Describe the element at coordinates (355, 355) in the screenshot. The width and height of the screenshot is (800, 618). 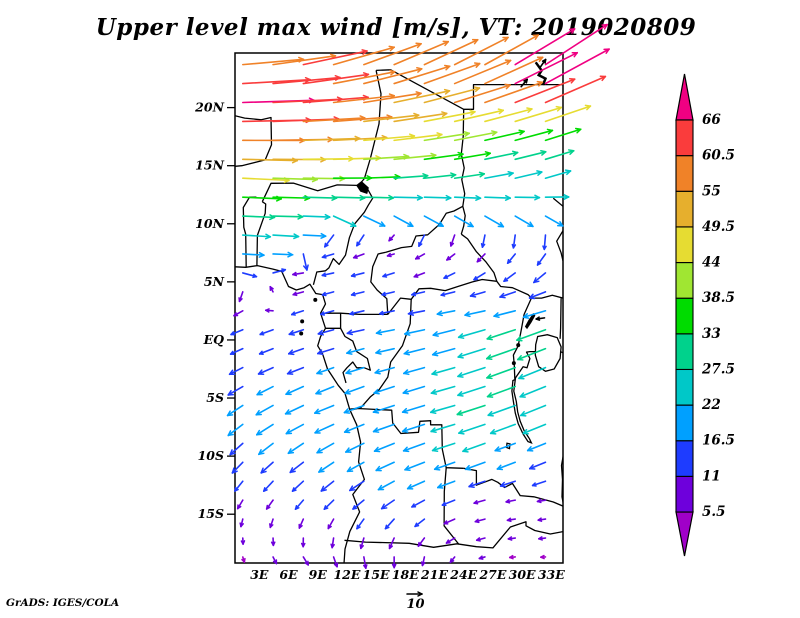
I see `gabon-congo-border` at that location.